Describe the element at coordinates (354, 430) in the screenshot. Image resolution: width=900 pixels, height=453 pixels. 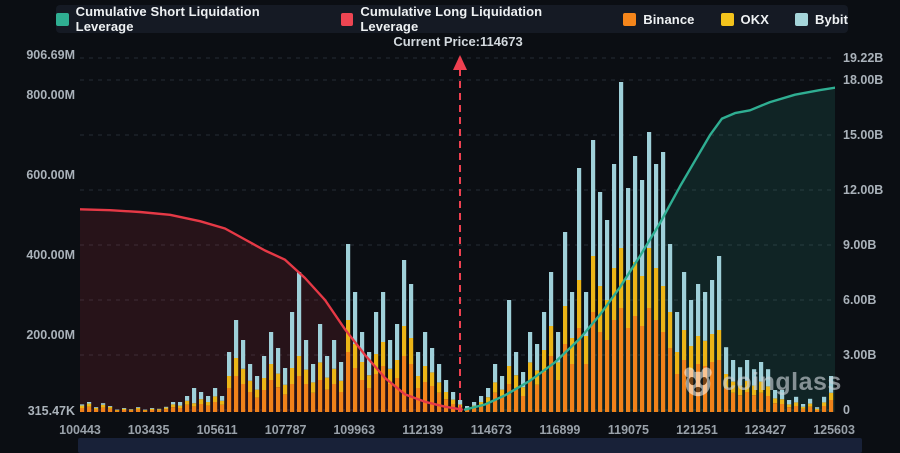
I see `x-axis-tick: 109963` at that location.